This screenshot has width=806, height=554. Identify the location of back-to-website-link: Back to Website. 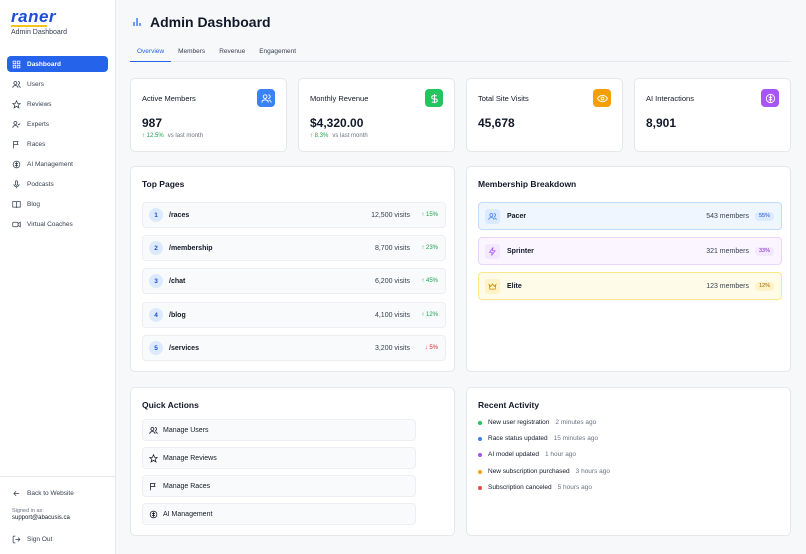
(43, 493).